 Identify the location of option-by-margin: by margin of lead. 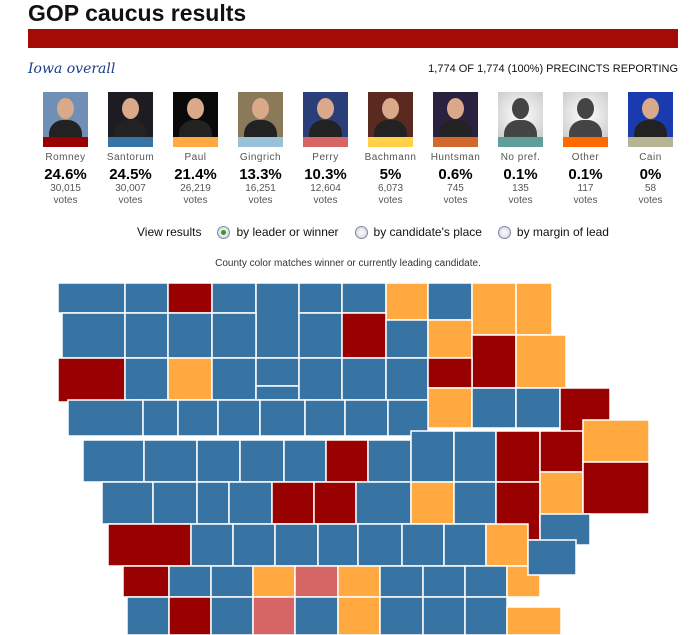
(553, 232).